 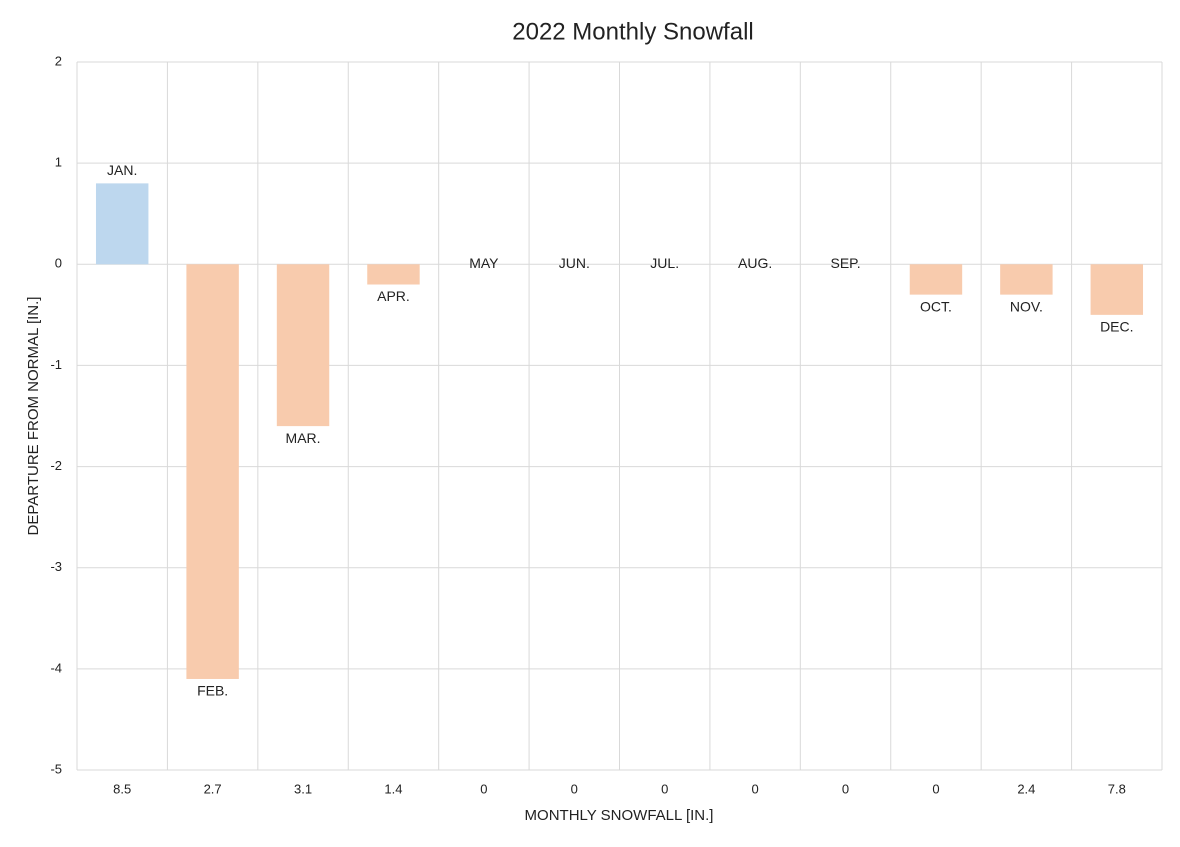 I want to click on bar-label: OCT., so click(x=936, y=306).